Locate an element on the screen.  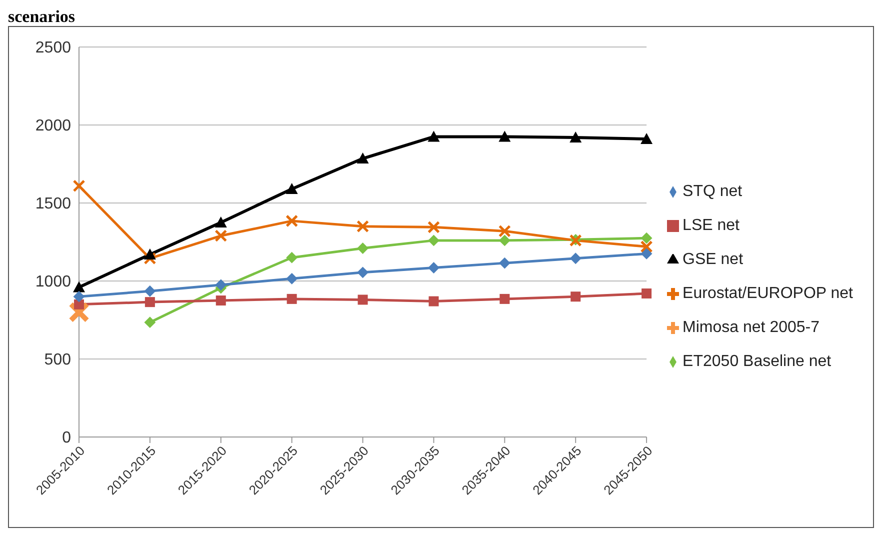
y-tick-label: 500 is located at coordinates (58, 360).